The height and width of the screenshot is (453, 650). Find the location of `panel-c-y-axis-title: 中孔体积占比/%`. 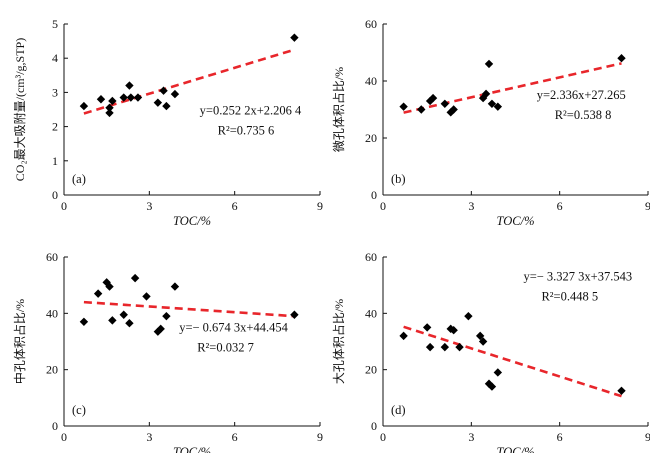

panel-c-y-axis-title: 中孔体积占比/% is located at coordinates (19, 341).